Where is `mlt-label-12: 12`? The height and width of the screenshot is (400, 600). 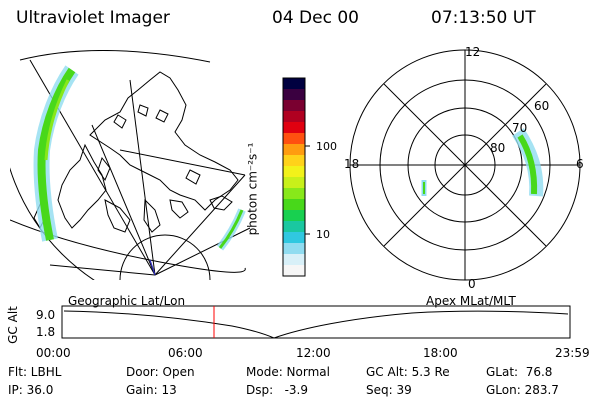
mlt-label-12: 12 is located at coordinates (473, 52).